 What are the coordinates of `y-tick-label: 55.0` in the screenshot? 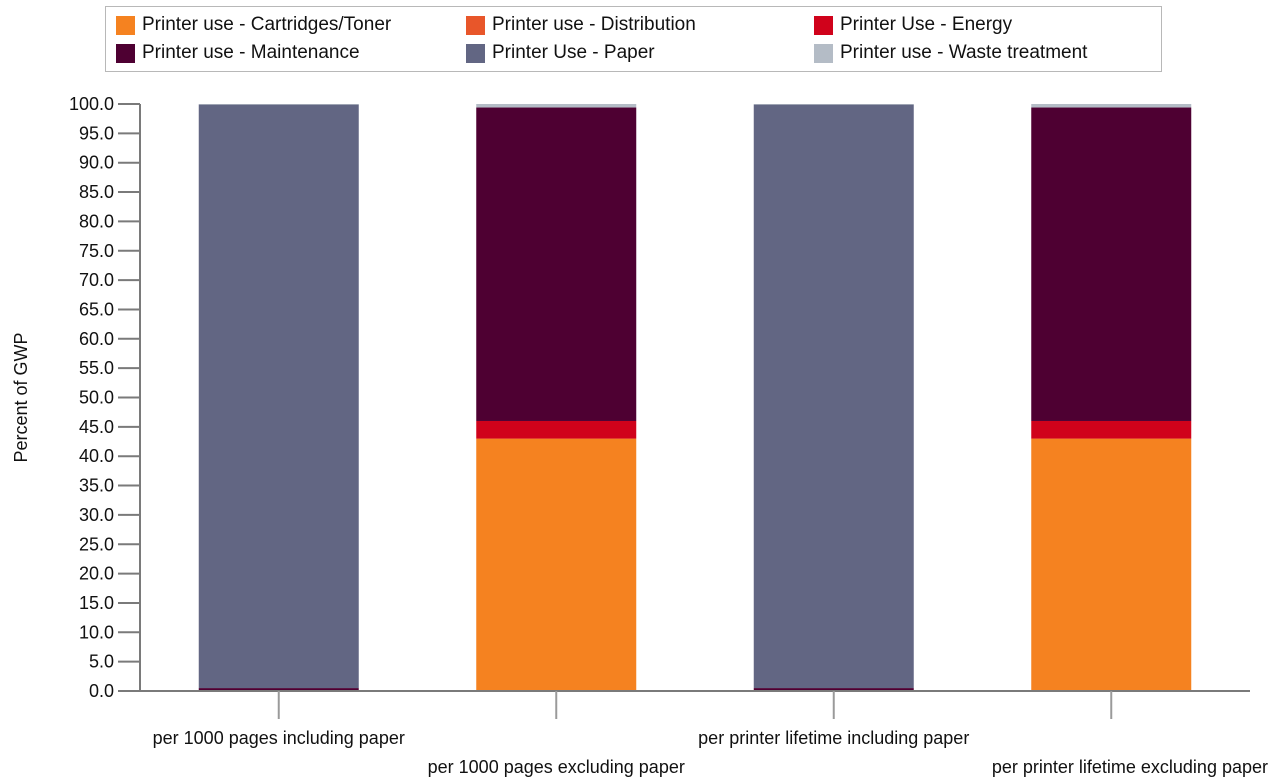 It's located at (96, 368).